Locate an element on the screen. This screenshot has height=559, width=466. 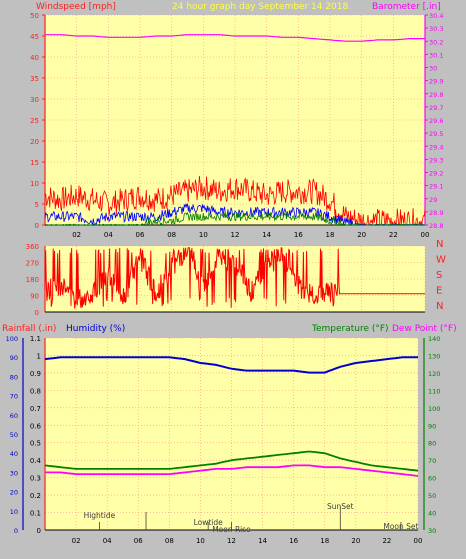
y-tick-label-rain: 0.2 is located at coordinates (35, 496).